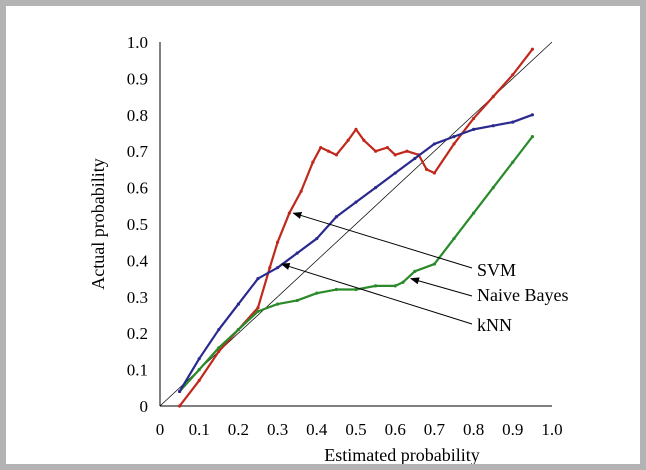  Describe the element at coordinates (401, 455) in the screenshot. I see `x-axis-label: Estimated probability` at that location.